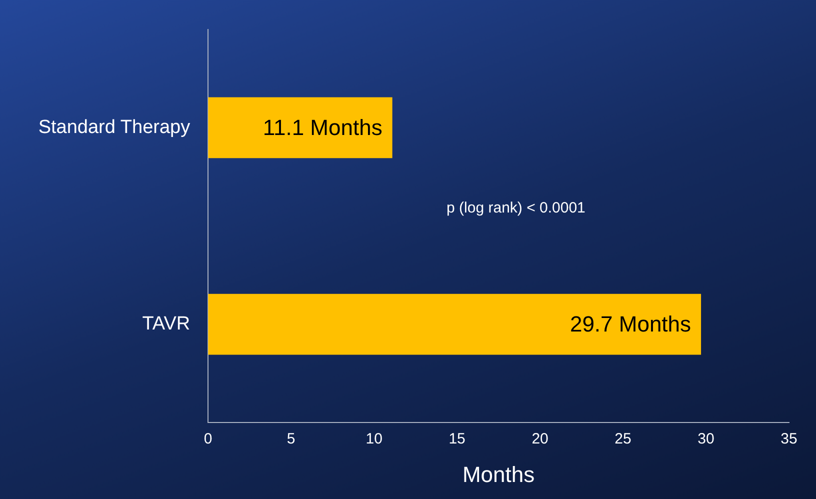  What do you see at coordinates (322, 127) in the screenshot?
I see `data-label: 11.1 Months` at bounding box center [322, 127].